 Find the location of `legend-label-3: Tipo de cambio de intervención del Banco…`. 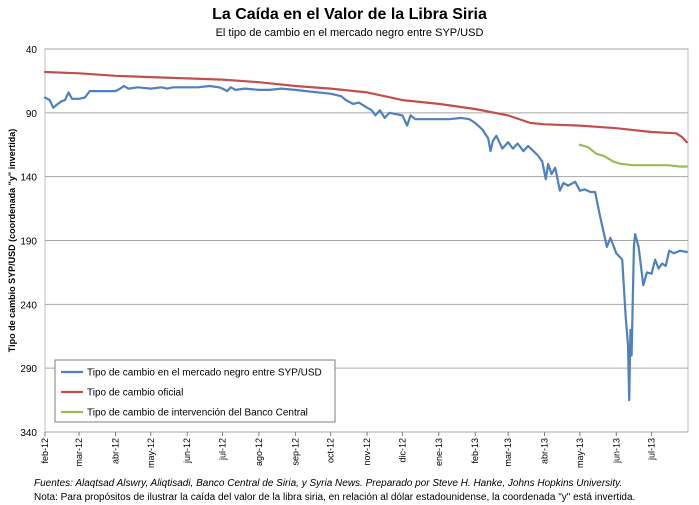

legend-label-3: Tipo de cambio de intervención del Banco… is located at coordinates (197, 413).